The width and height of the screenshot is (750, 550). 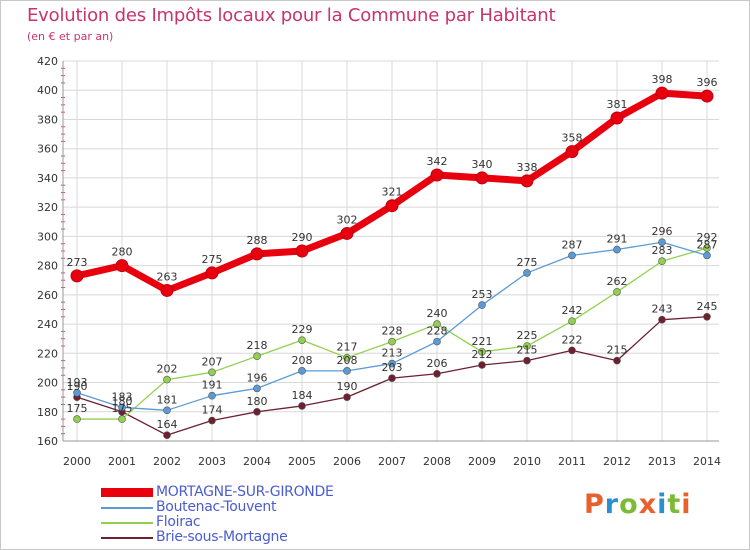 What do you see at coordinates (527, 262) in the screenshot?
I see `data-label: 275` at bounding box center [527, 262].